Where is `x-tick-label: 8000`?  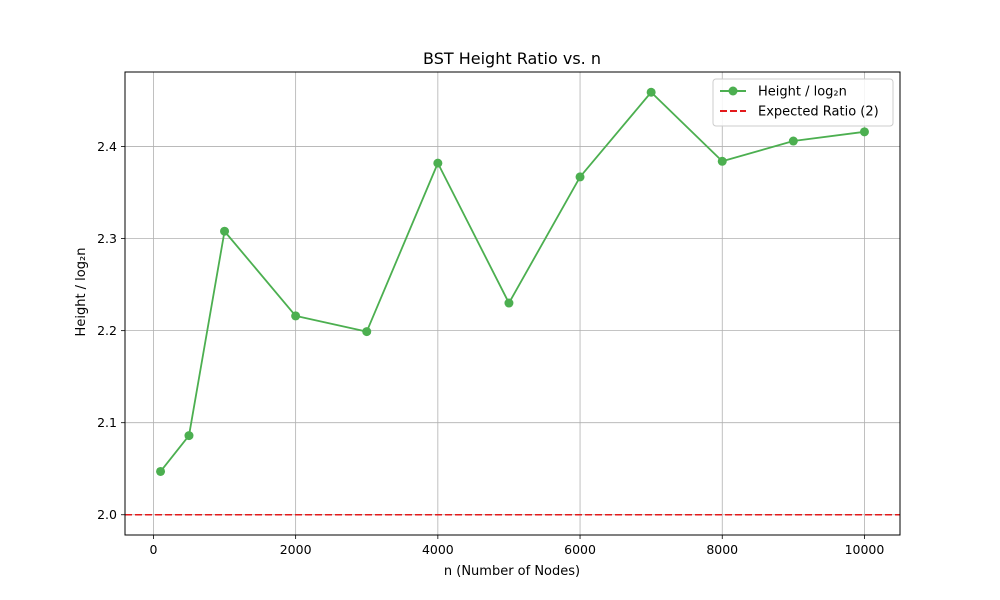
x-tick-label: 8000 is located at coordinates (722, 549).